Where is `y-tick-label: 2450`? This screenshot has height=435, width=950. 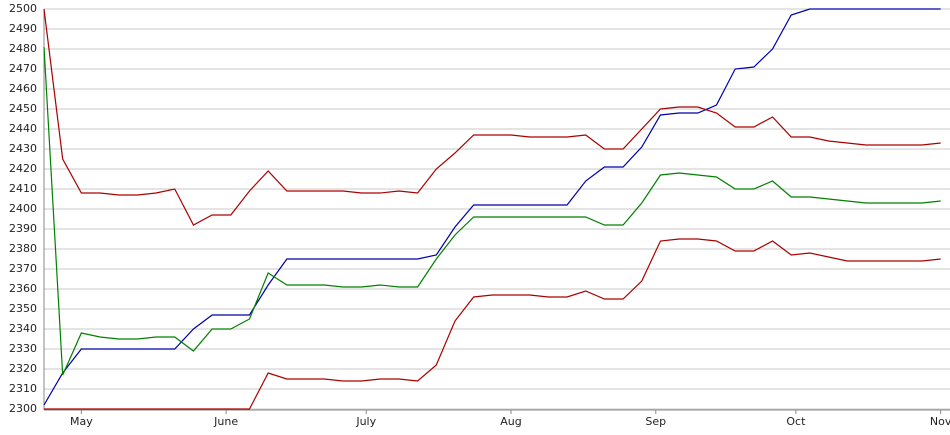 y-tick-label: 2450 is located at coordinates (23, 108).